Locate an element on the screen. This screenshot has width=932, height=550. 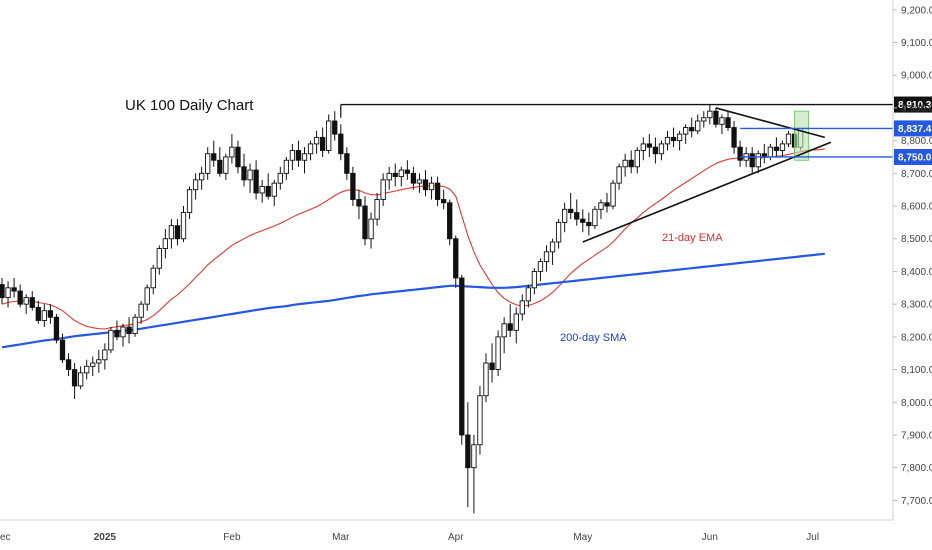
falling-trendline is located at coordinates (770, 123).